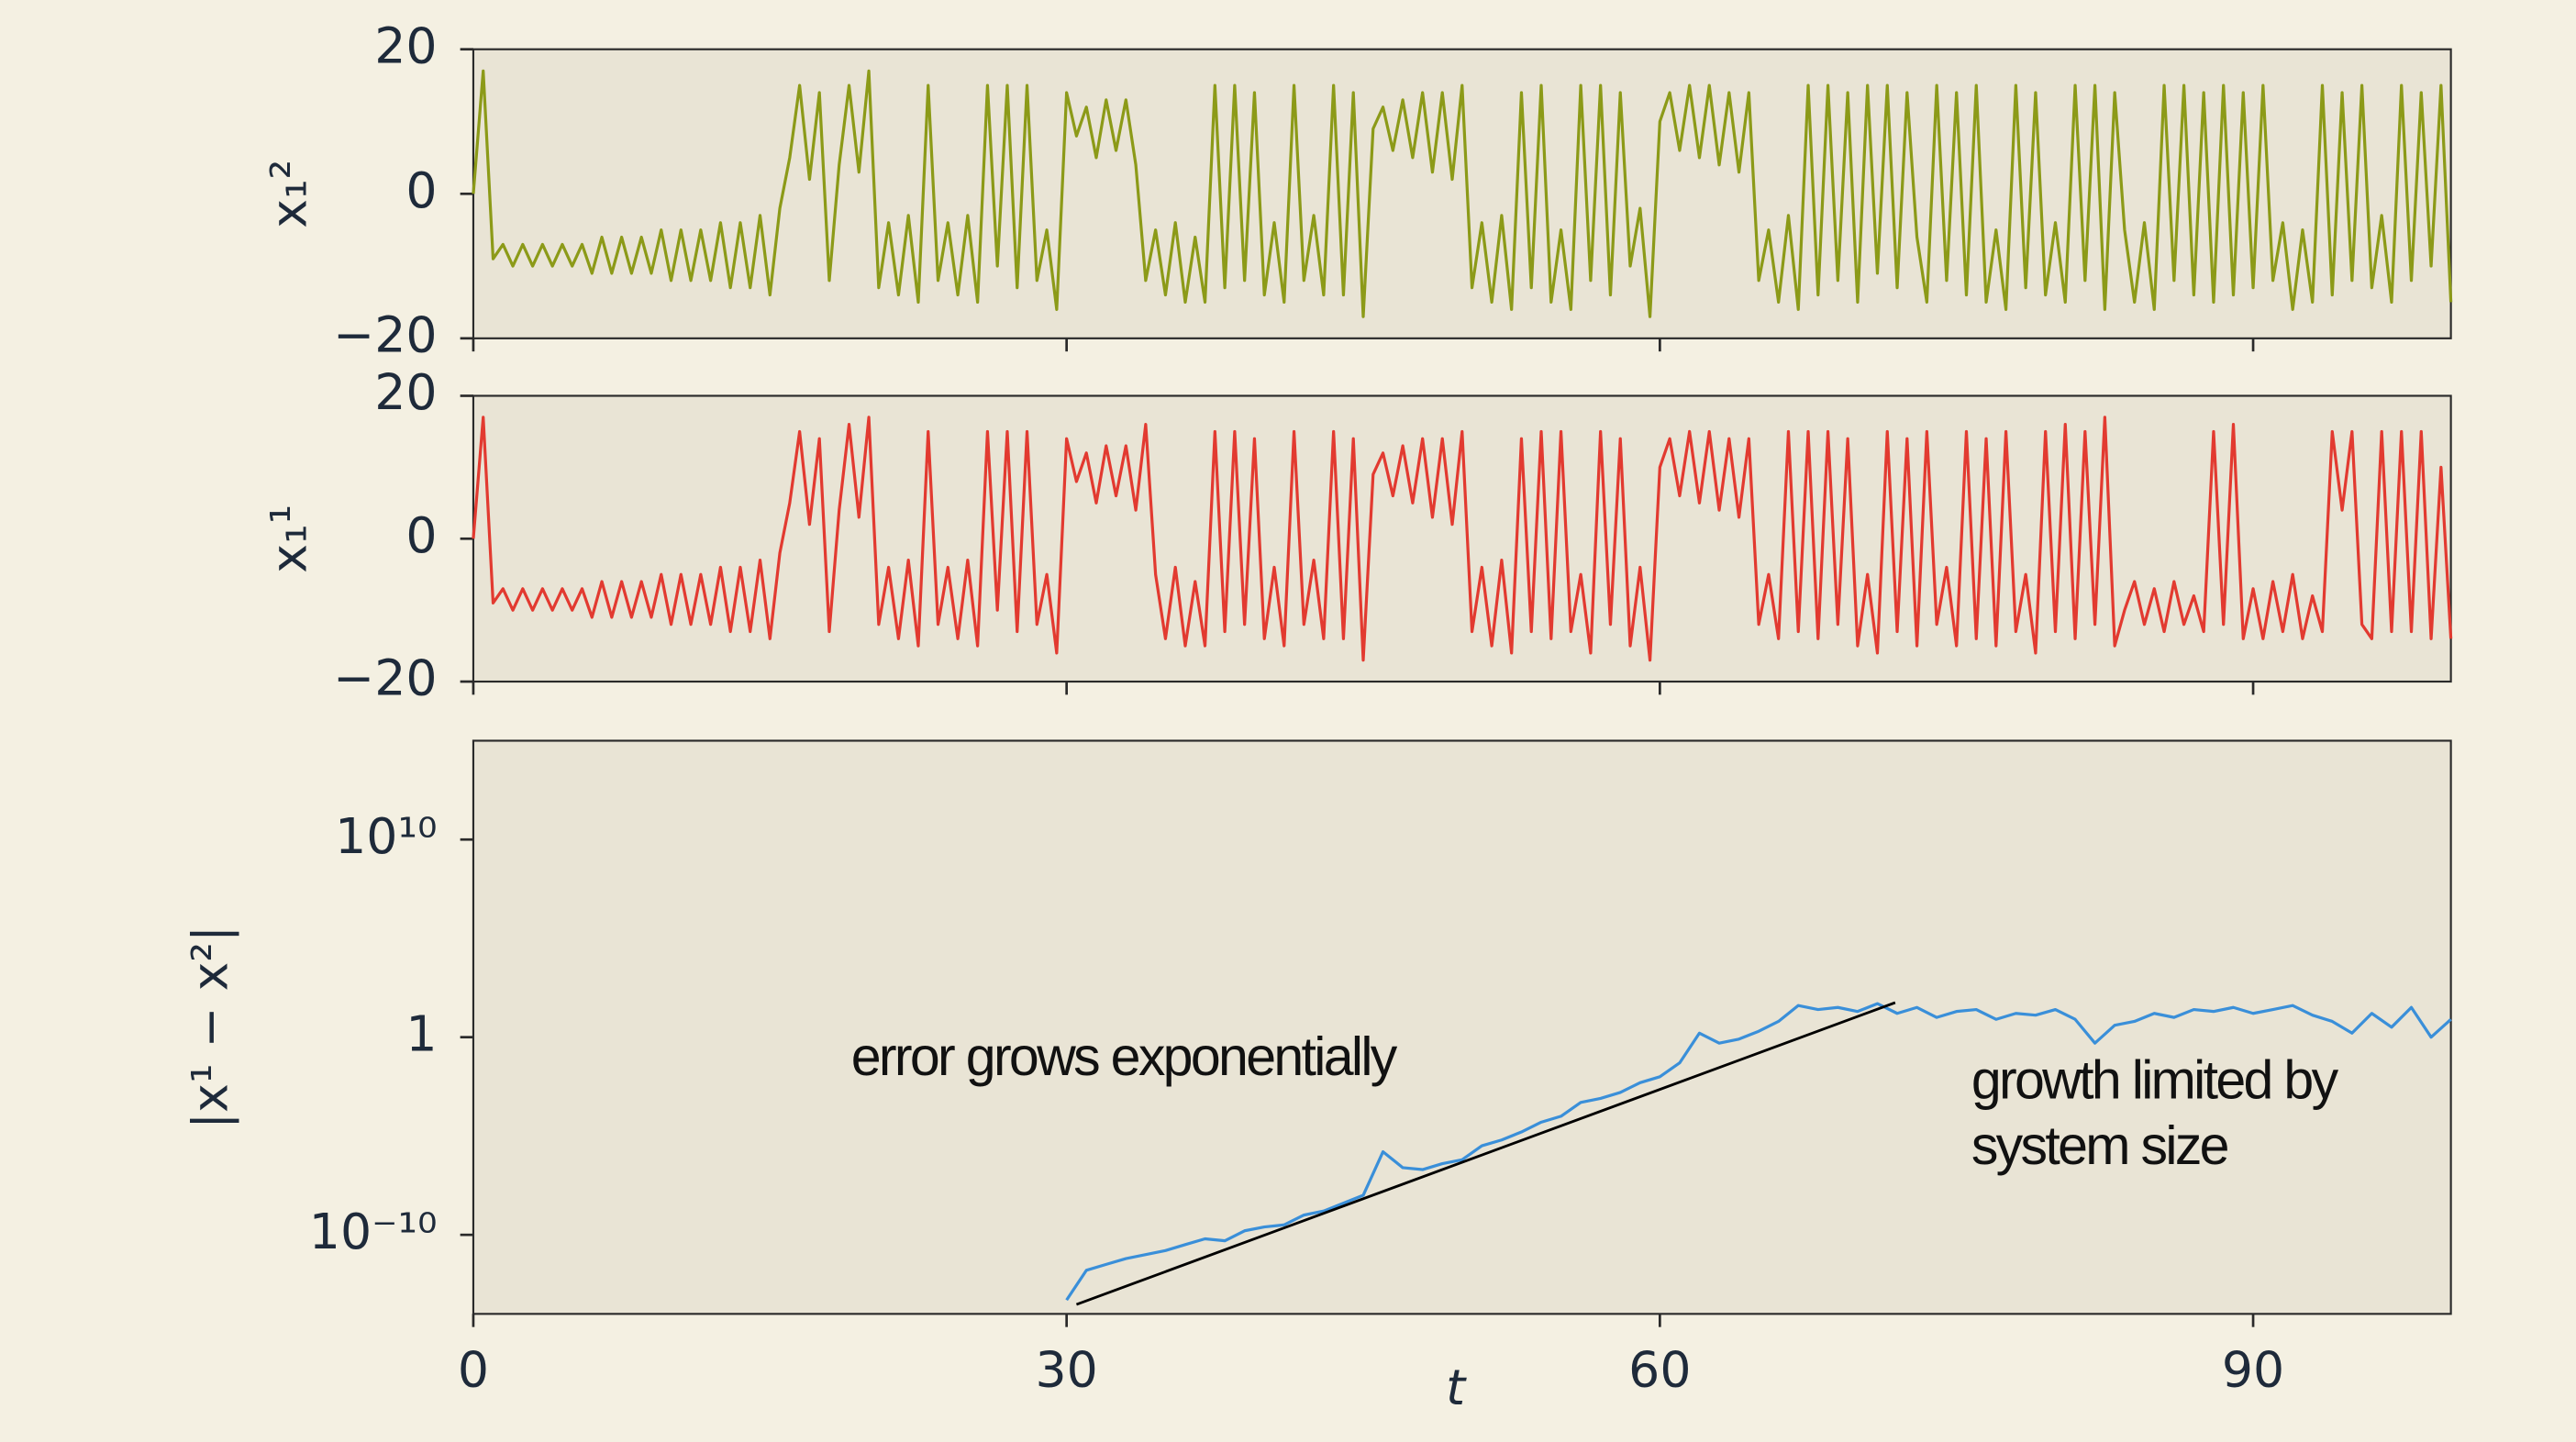 The height and width of the screenshot is (1442, 2576). What do you see at coordinates (386, 836) in the screenshot?
I see `y-tick-label: 10¹⁰` at bounding box center [386, 836].